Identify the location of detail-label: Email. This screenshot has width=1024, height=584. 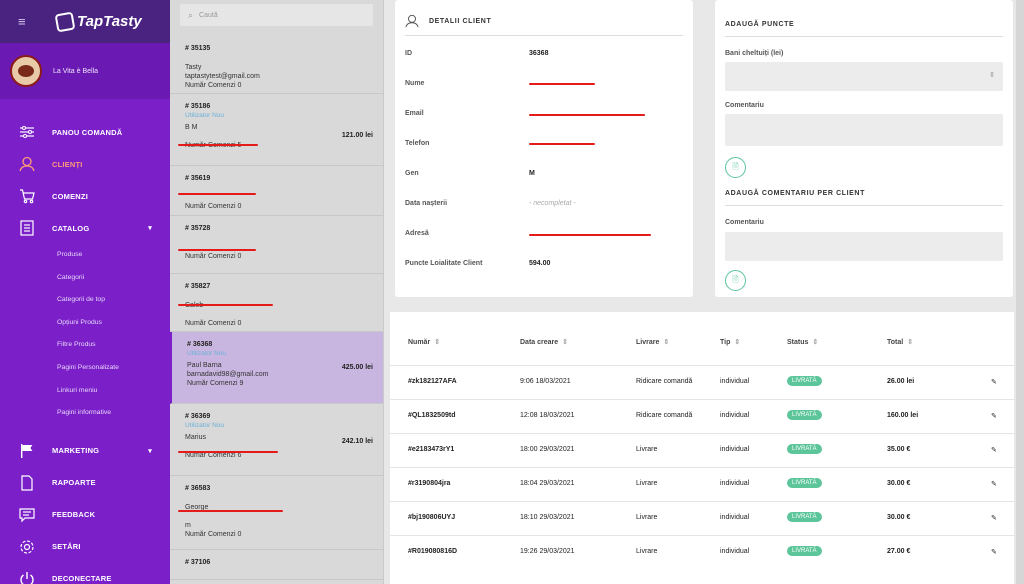
(414, 113).